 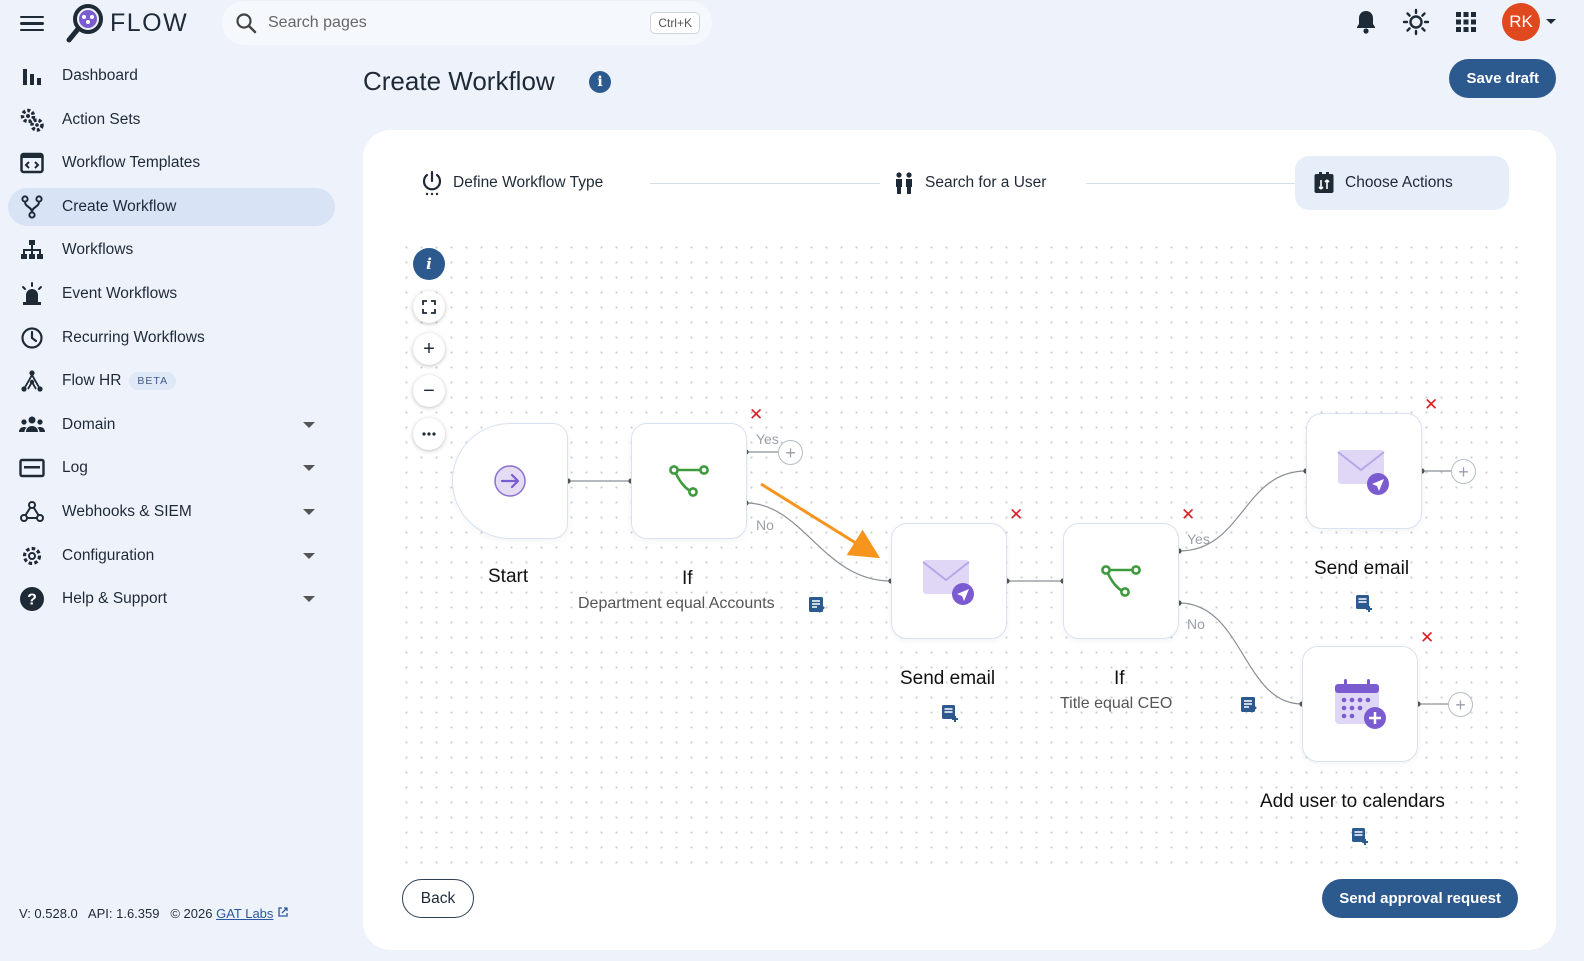 I want to click on branch-icon, so click(x=32, y=207).